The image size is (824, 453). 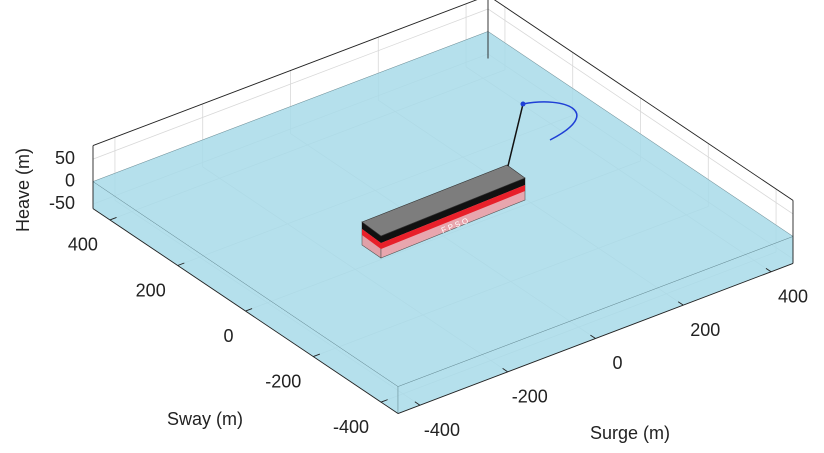 What do you see at coordinates (530, 397) in the screenshot?
I see `x-tick-label: -200` at bounding box center [530, 397].